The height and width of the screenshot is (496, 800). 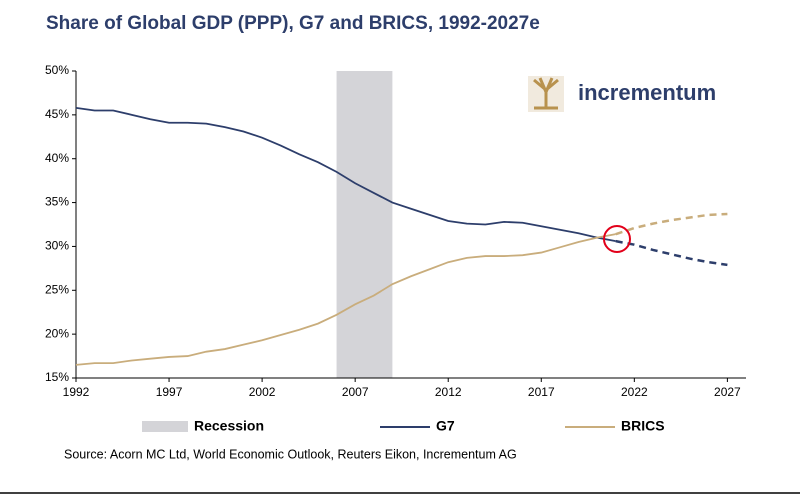 What do you see at coordinates (448, 392) in the screenshot?
I see `x-tick-label: 2012` at bounding box center [448, 392].